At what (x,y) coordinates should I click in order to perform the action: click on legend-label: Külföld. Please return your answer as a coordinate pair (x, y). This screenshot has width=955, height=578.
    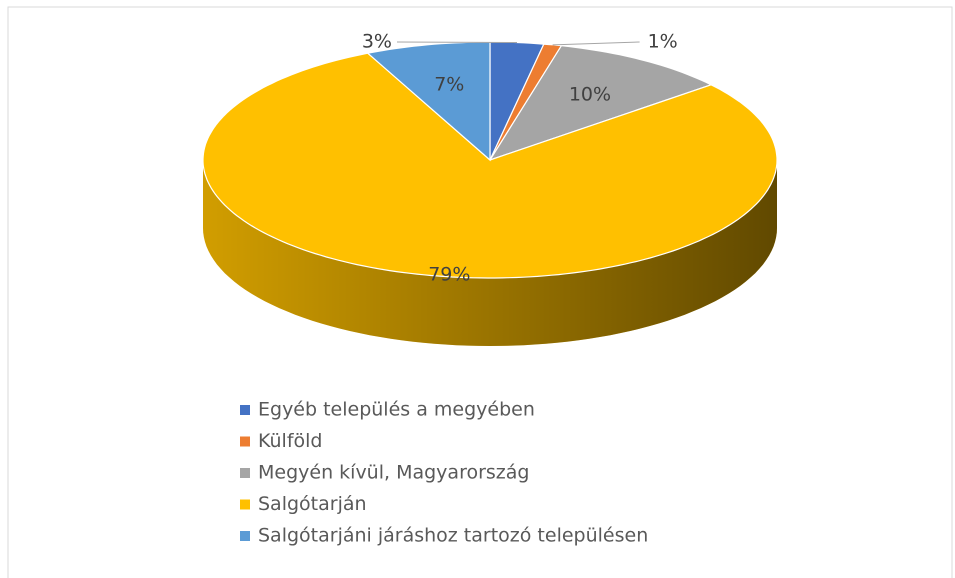
    Looking at the image, I should click on (290, 441).